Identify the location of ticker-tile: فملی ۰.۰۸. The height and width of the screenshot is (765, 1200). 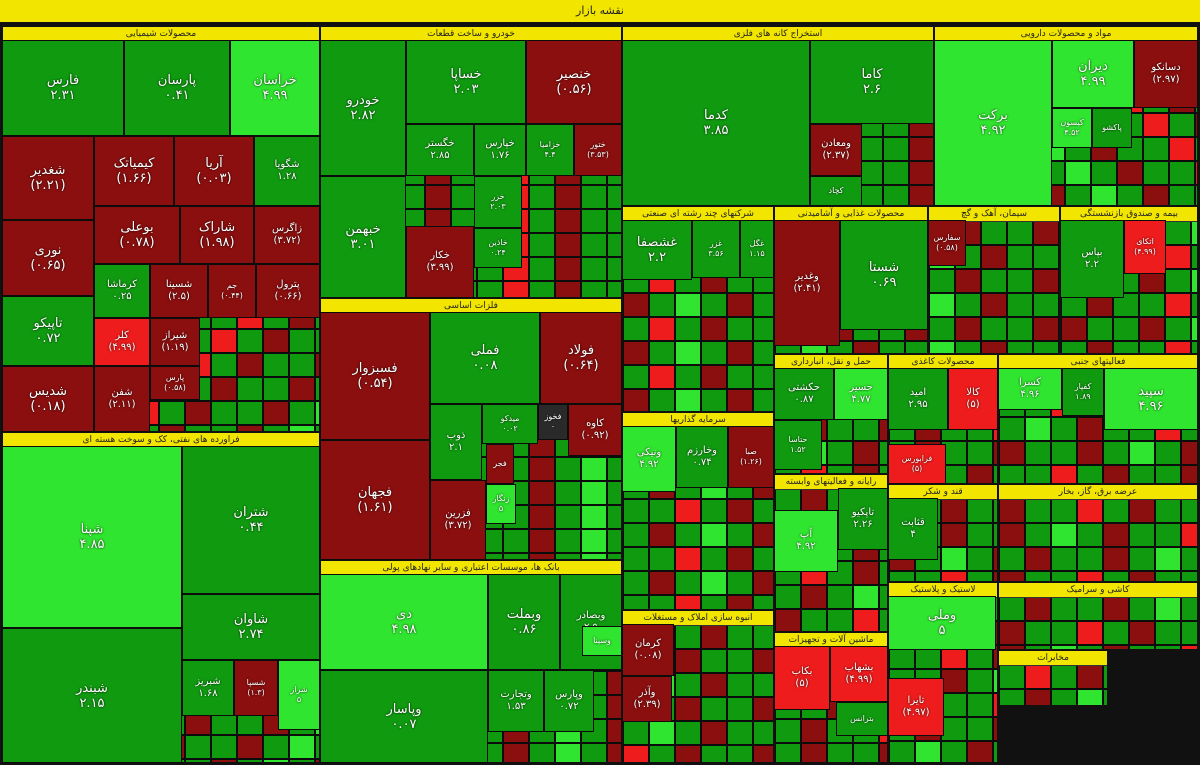
(485, 358).